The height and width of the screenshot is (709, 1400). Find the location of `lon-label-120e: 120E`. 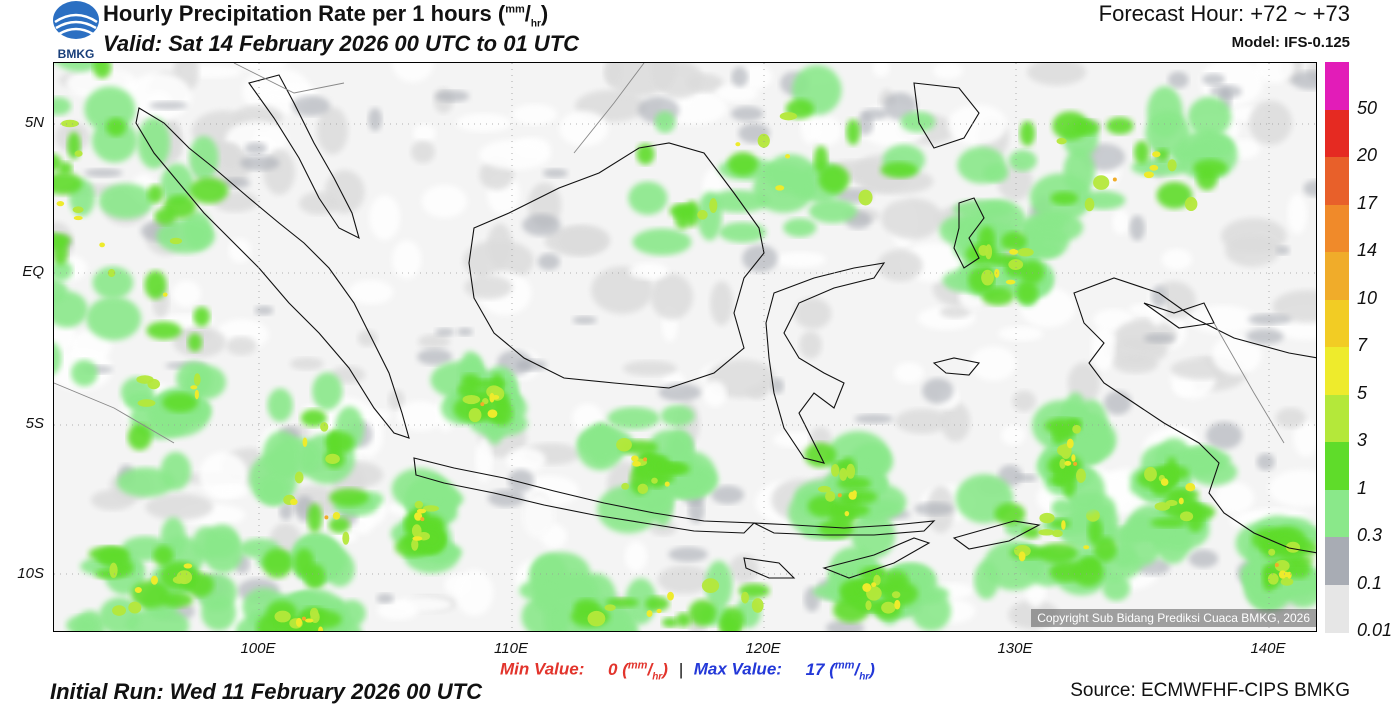

lon-label-120e: 120E is located at coordinates (763, 648).